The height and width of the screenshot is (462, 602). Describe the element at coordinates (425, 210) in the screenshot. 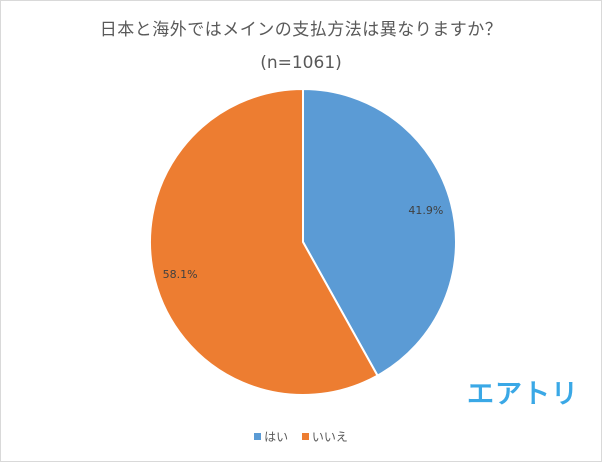

I see `pie-label-yes: 41.9%` at that location.